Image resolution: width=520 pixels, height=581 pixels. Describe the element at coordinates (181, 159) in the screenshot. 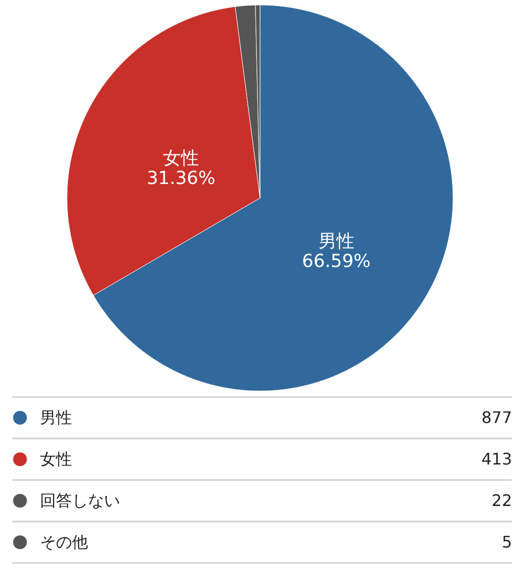

I see `slice-label: 女性` at that location.